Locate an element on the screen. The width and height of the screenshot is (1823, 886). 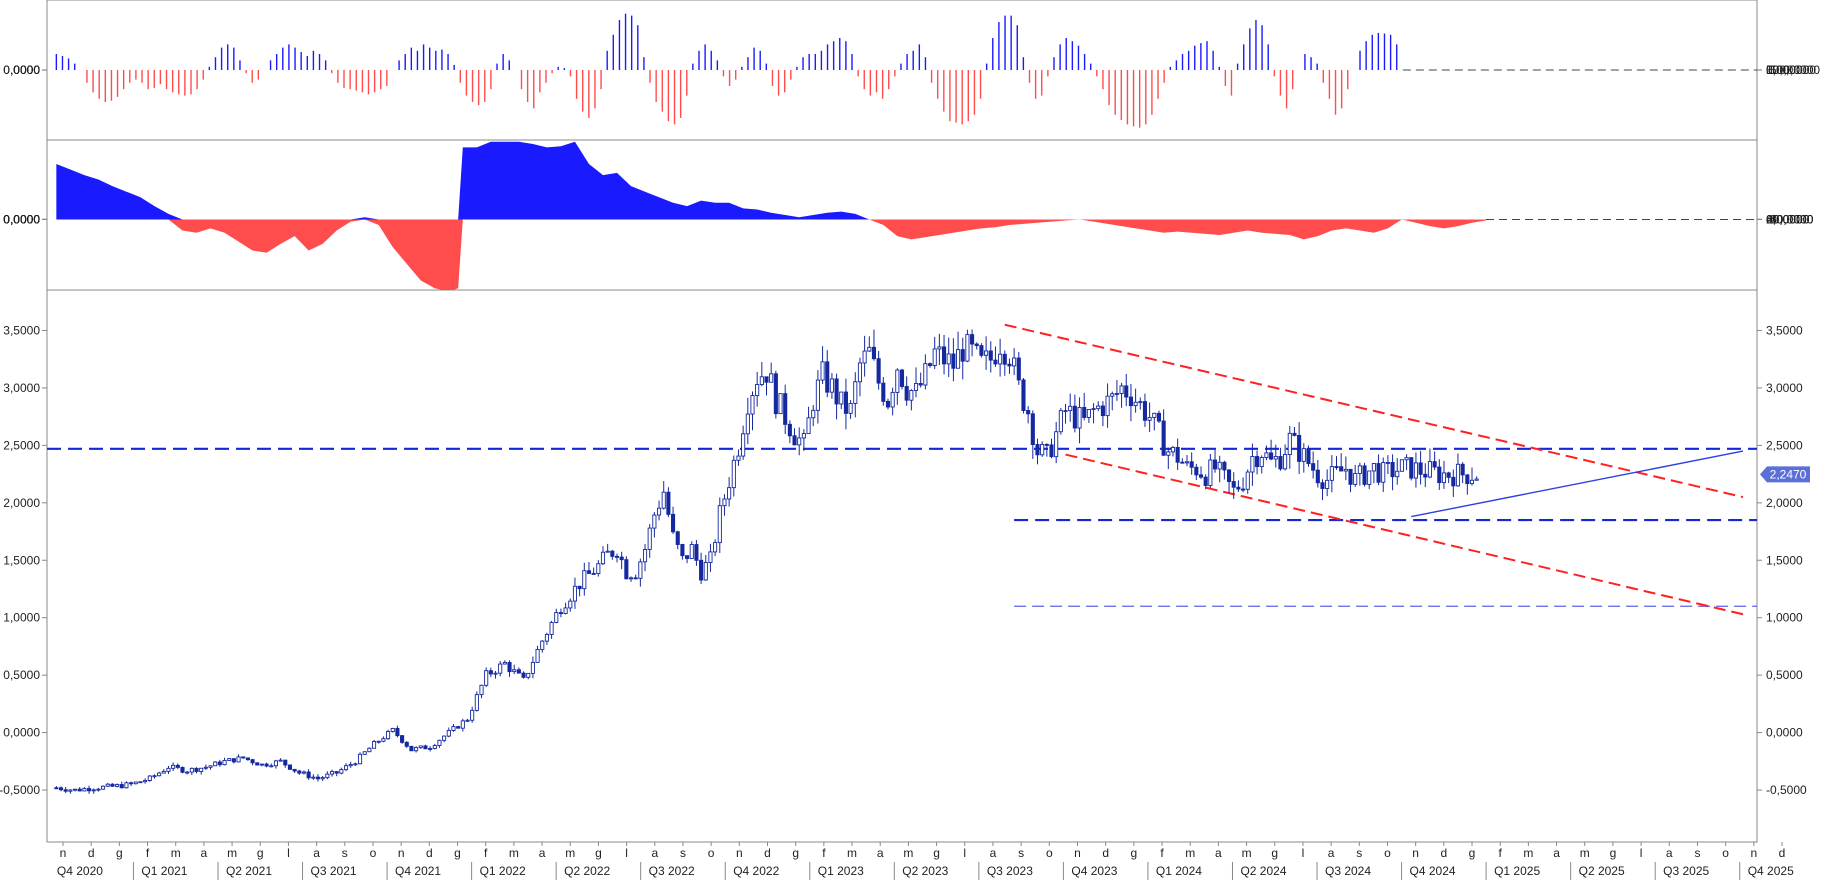
area-tick-label-right: 0,0000 is located at coordinates (1784, 219).